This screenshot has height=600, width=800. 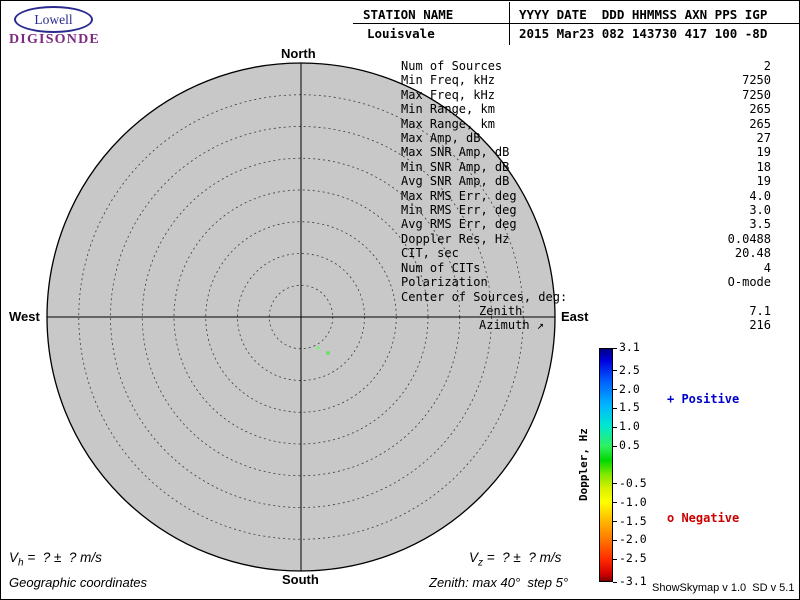 What do you see at coordinates (586, 325) in the screenshot?
I see `stat-row: Azimuth ↗ 216` at bounding box center [586, 325].